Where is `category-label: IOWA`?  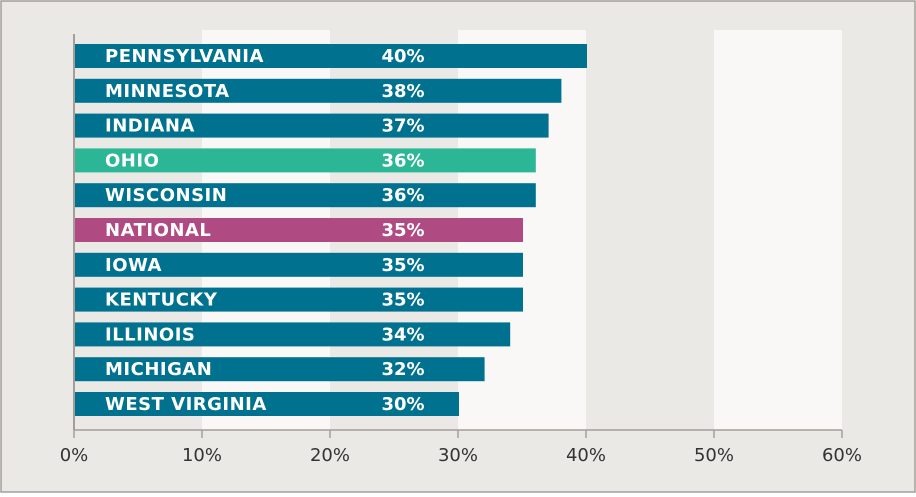 category-label: IOWA is located at coordinates (133, 265).